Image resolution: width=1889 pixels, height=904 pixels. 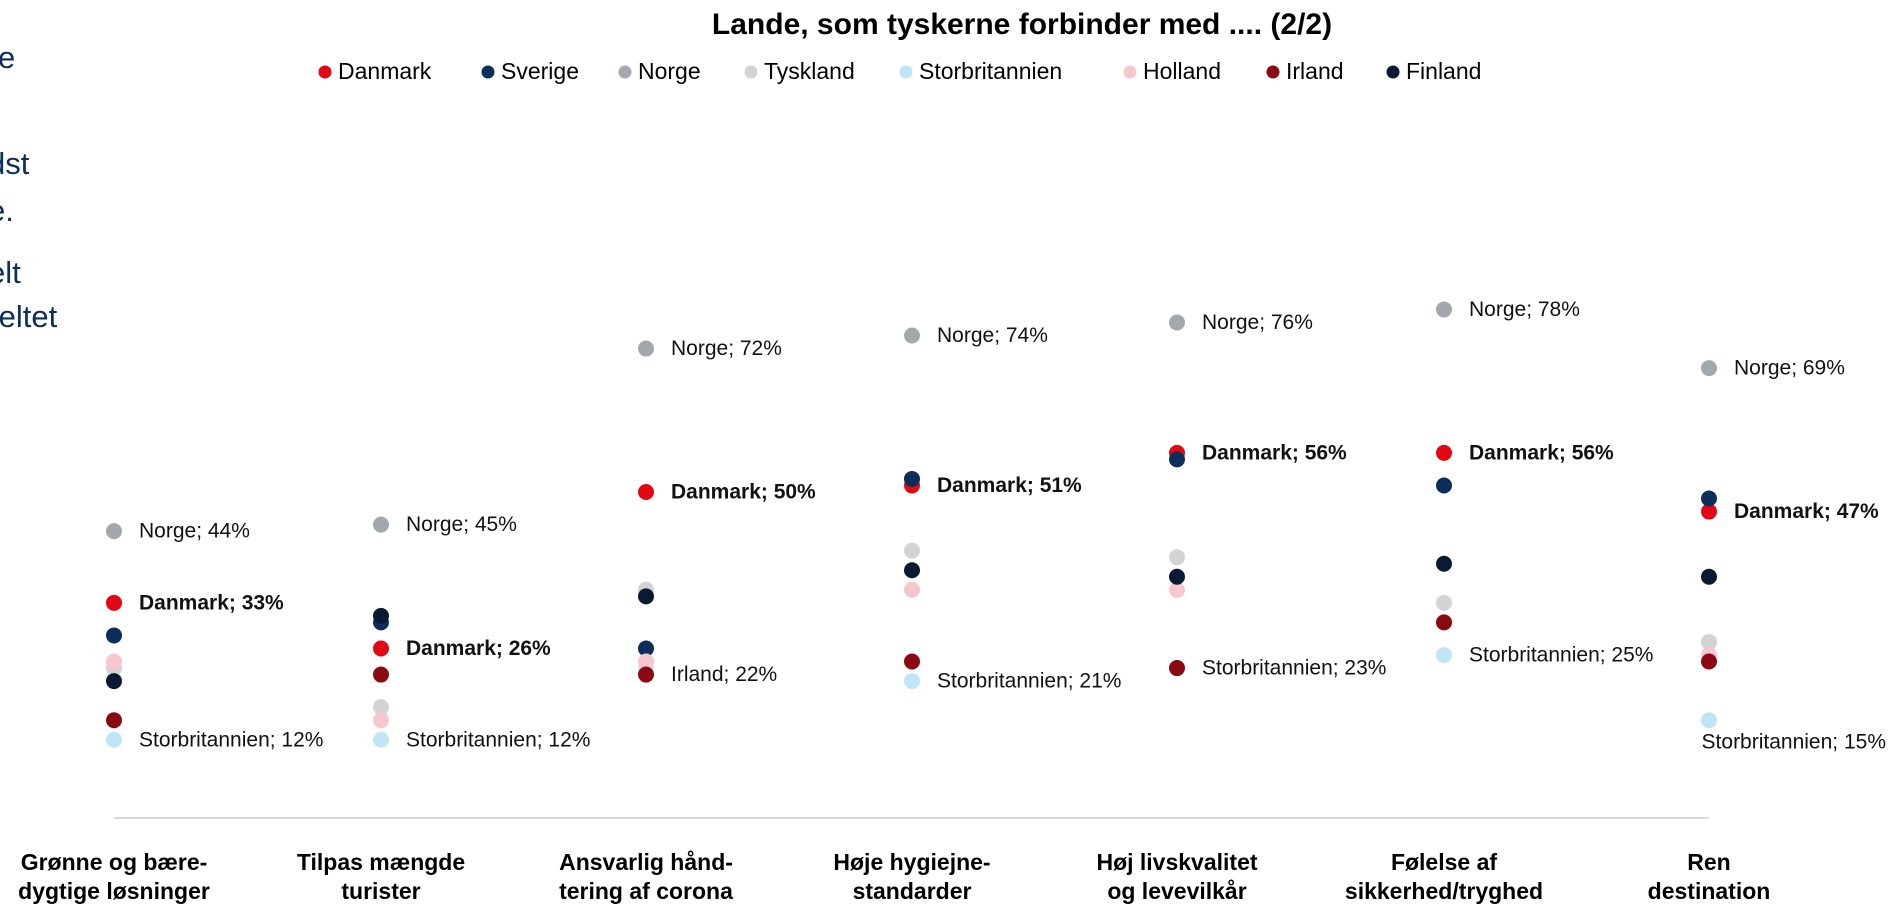 I want to click on legend-label: Tyskland, so click(x=809, y=71).